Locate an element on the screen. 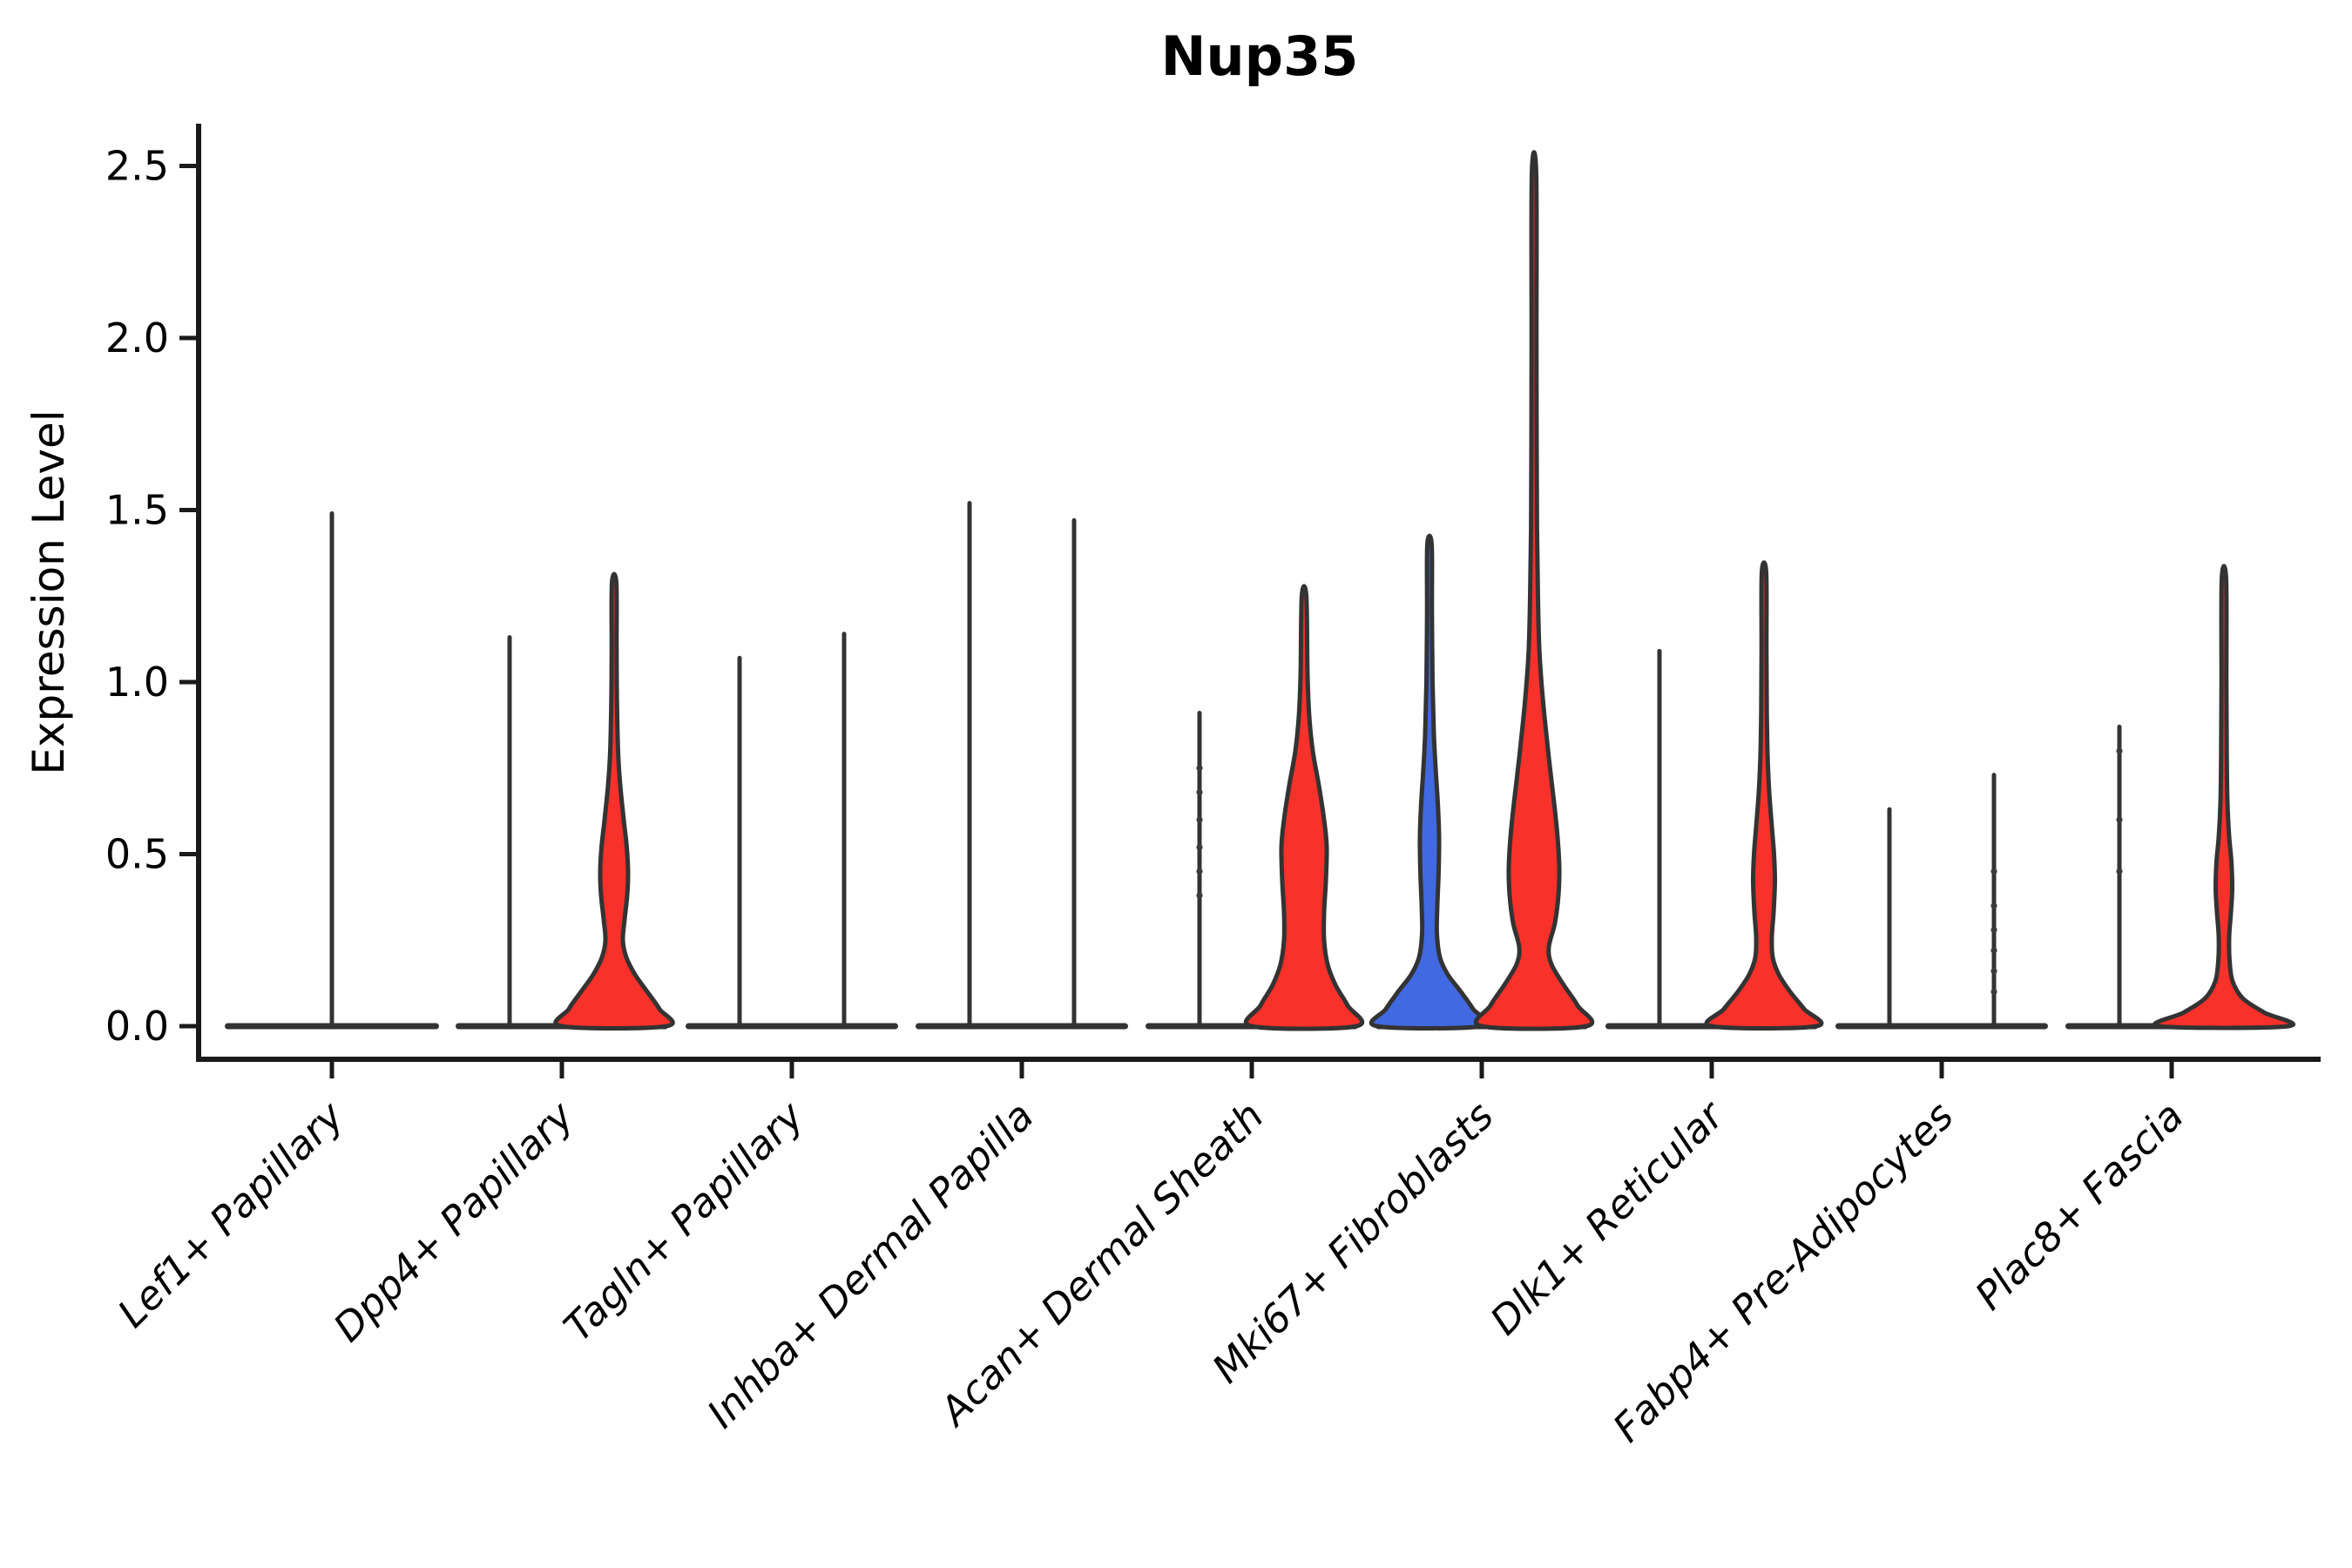 The height and width of the screenshot is (1568, 2352). x-tick-label: Plac8+ Fascia is located at coordinates (2079, 1205).